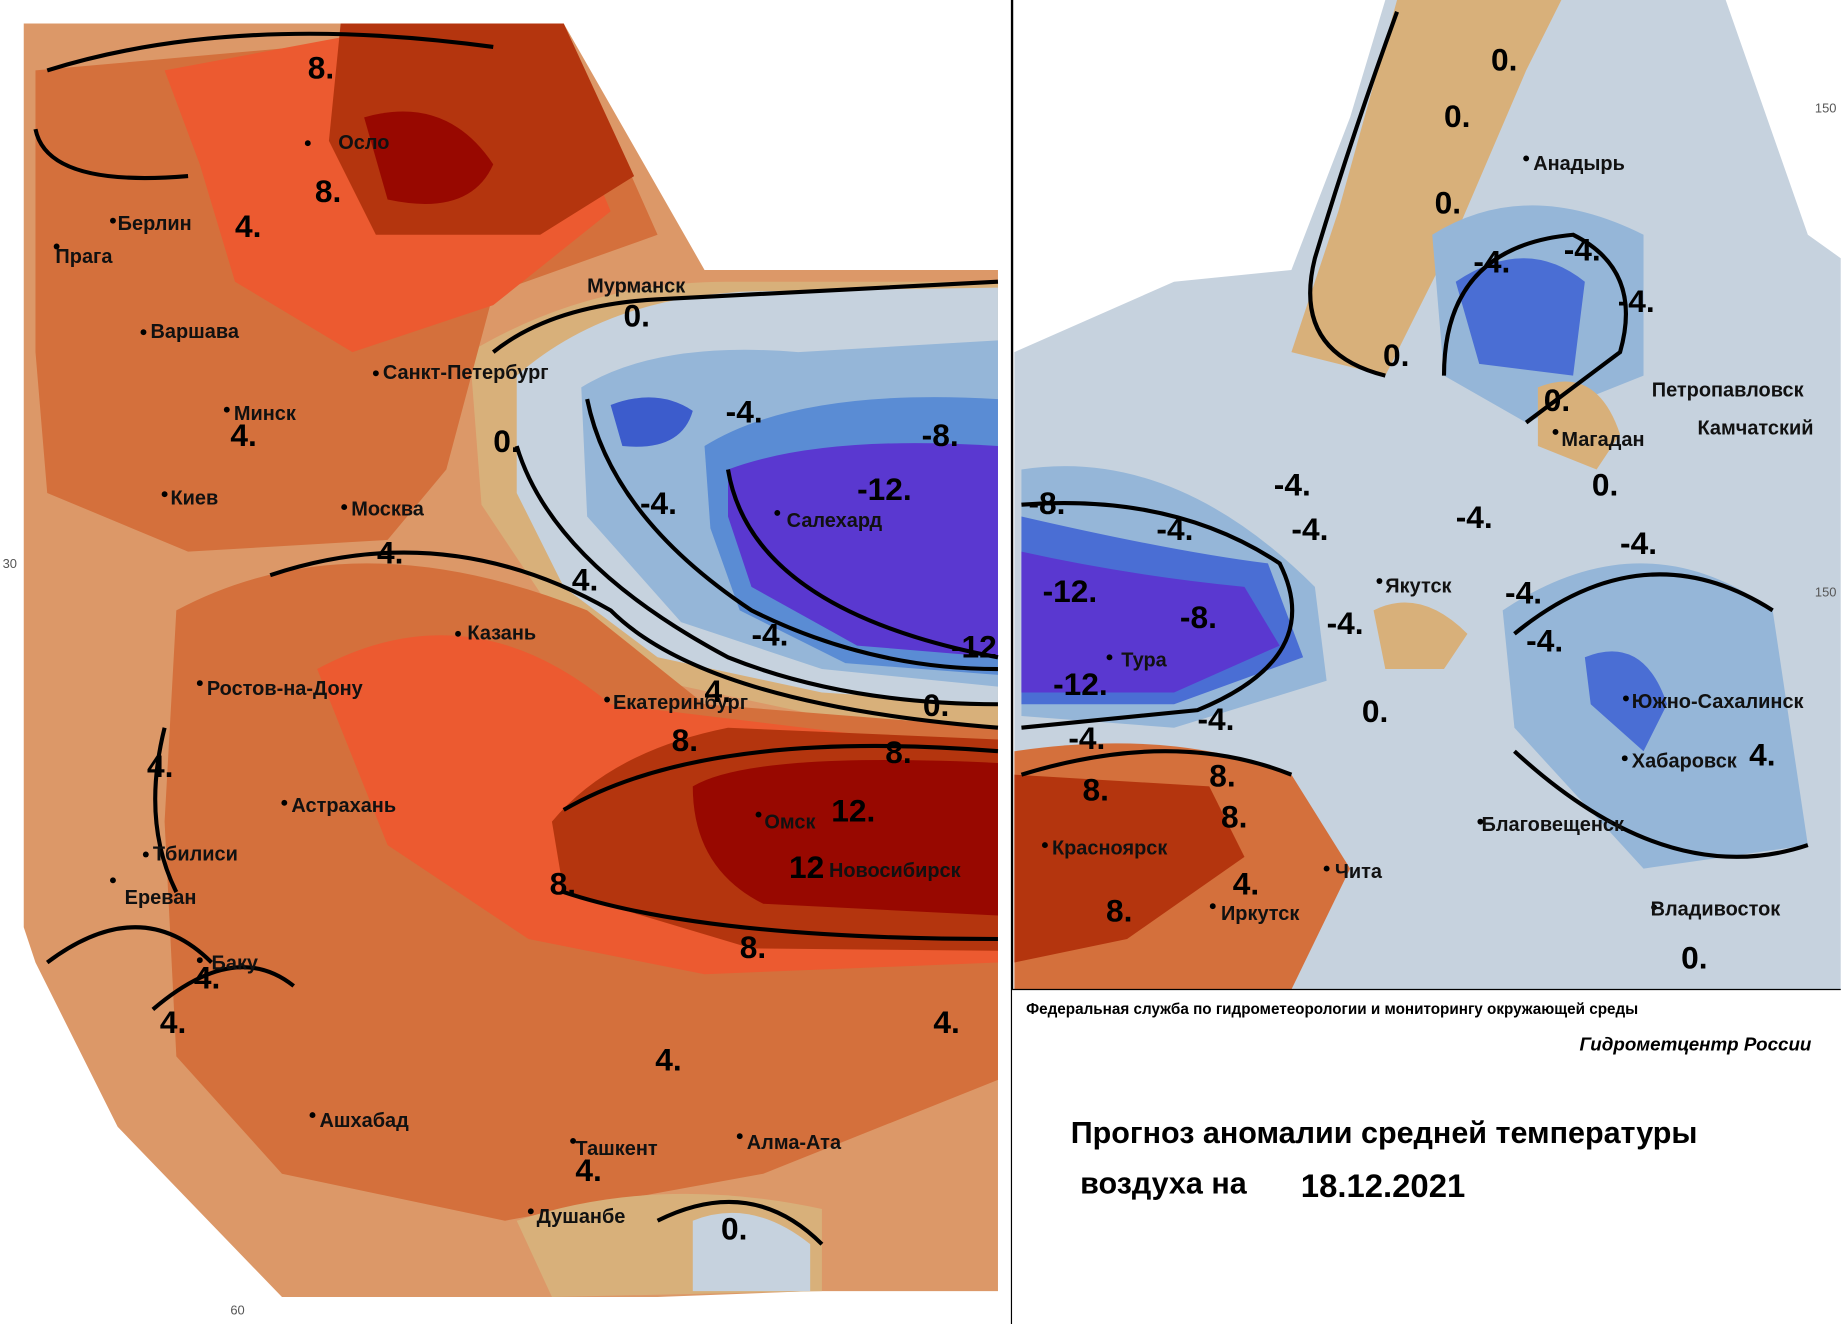  Describe the element at coordinates (265, 414) in the screenshot. I see `city-label: Минск` at that location.